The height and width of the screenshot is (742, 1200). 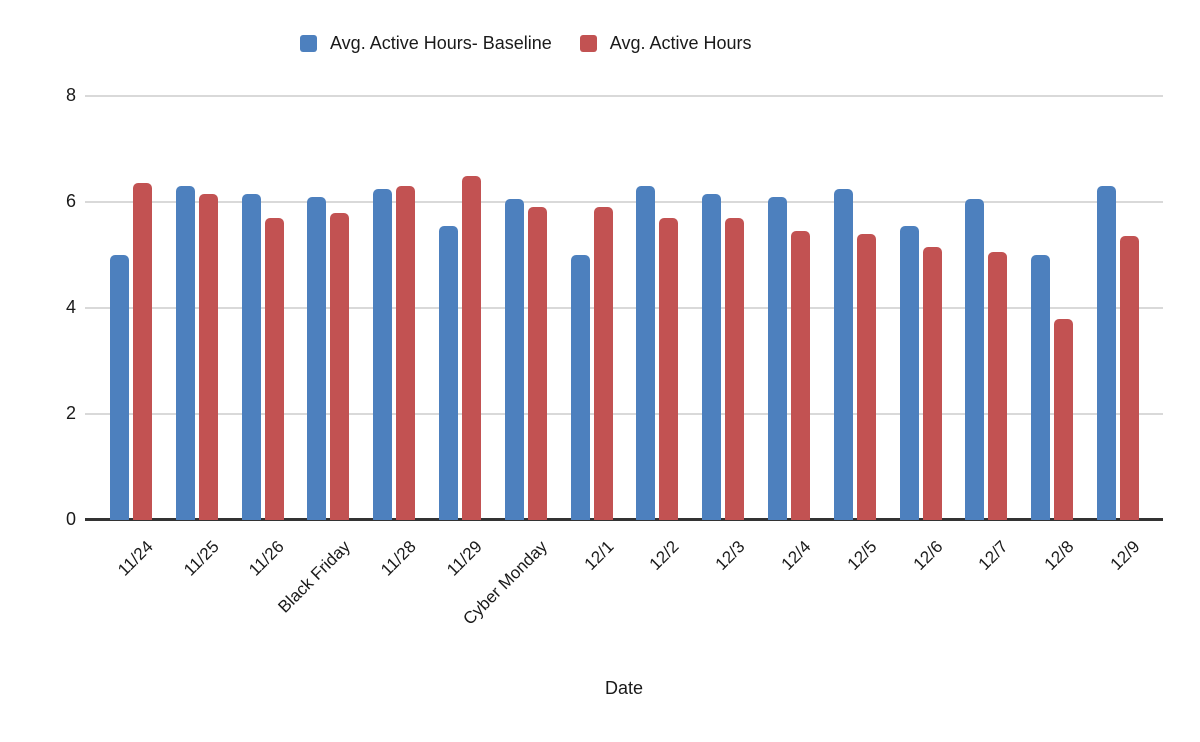 I want to click on x-tick-label-12-9: 12/9, so click(x=1125, y=555).